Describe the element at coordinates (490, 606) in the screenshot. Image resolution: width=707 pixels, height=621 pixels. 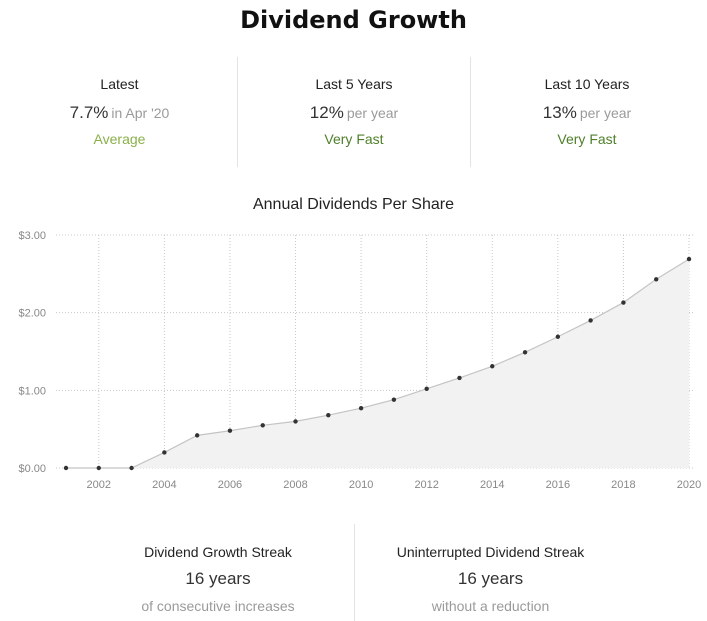
I see `streak-subtext: without a reduction` at that location.